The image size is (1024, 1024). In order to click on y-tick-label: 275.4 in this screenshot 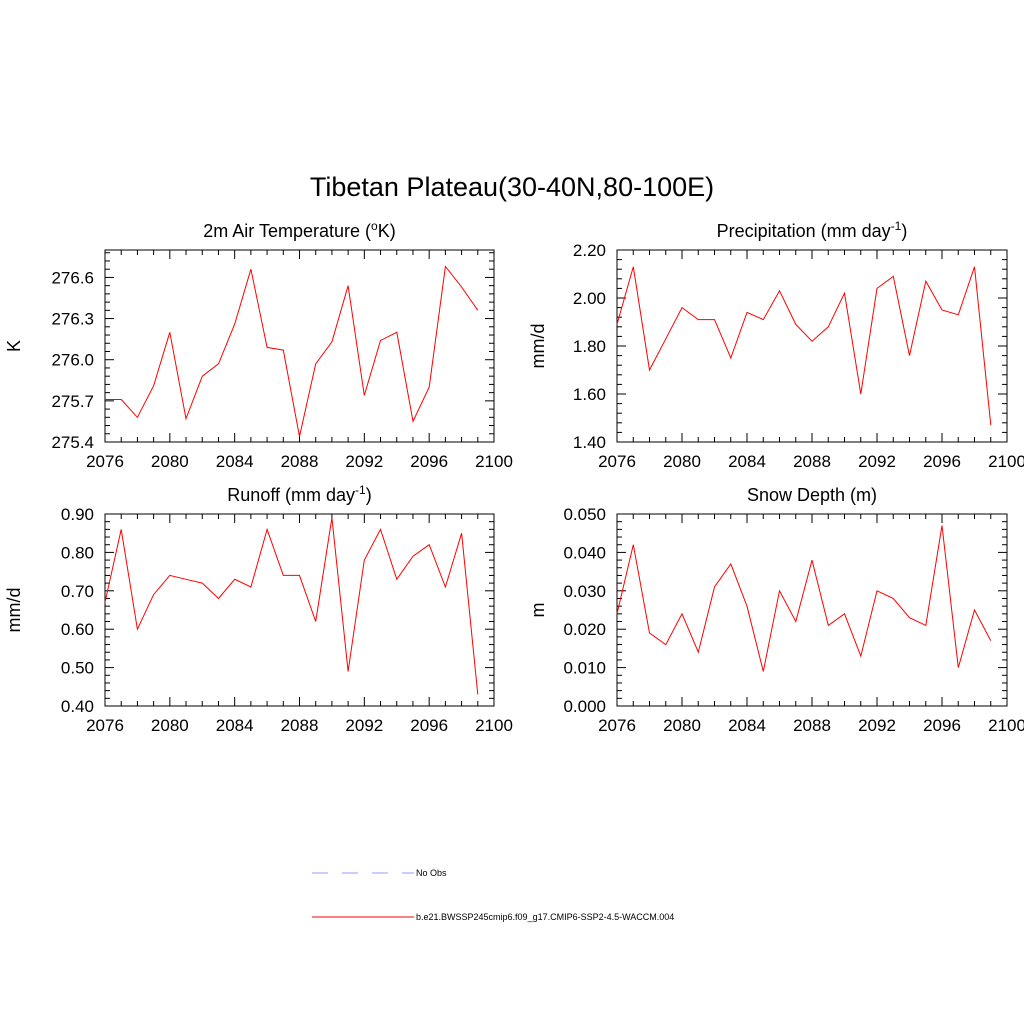, I will do `click(72, 442)`.